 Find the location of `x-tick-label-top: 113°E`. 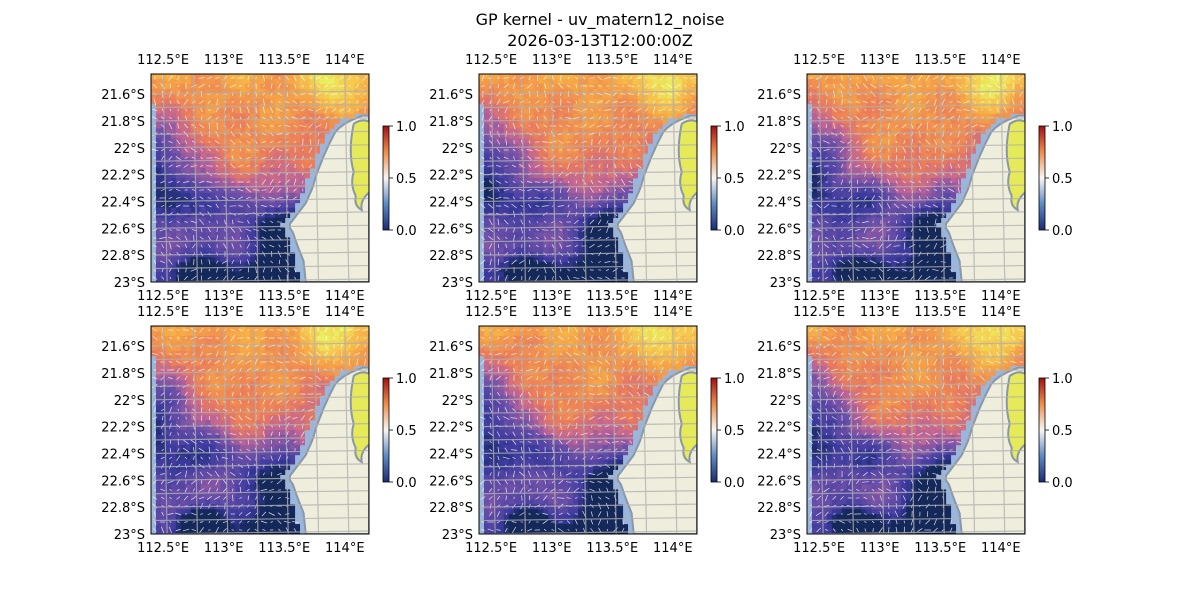

x-tick-label-top: 113°E is located at coordinates (224, 312).